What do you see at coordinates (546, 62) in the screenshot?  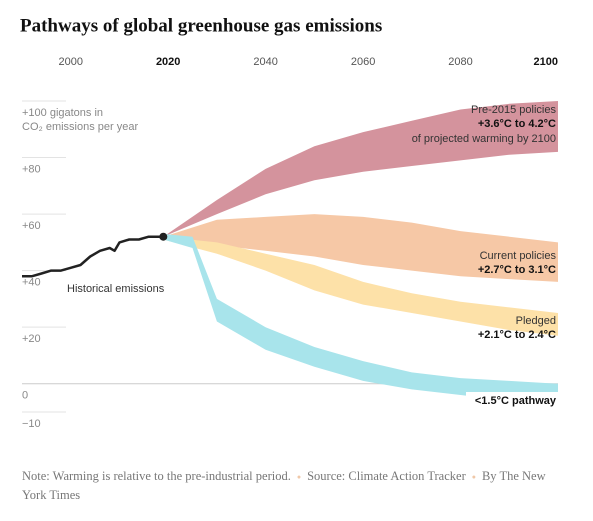 I see `x-tick-label: 2100` at bounding box center [546, 62].